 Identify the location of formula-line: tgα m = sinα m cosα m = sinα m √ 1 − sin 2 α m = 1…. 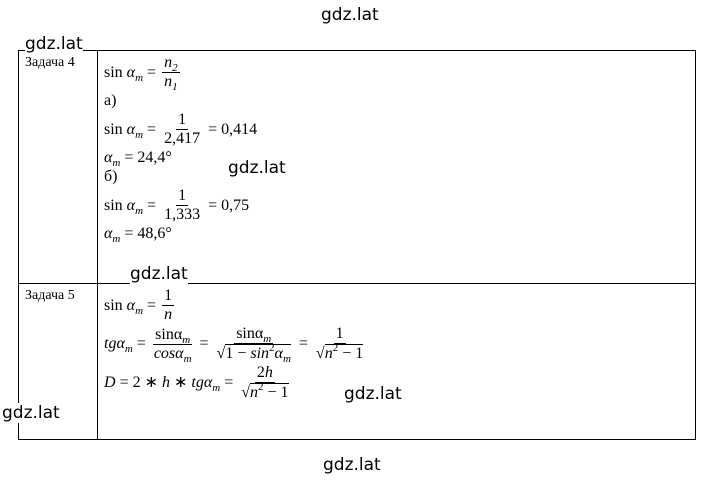
(396, 345).